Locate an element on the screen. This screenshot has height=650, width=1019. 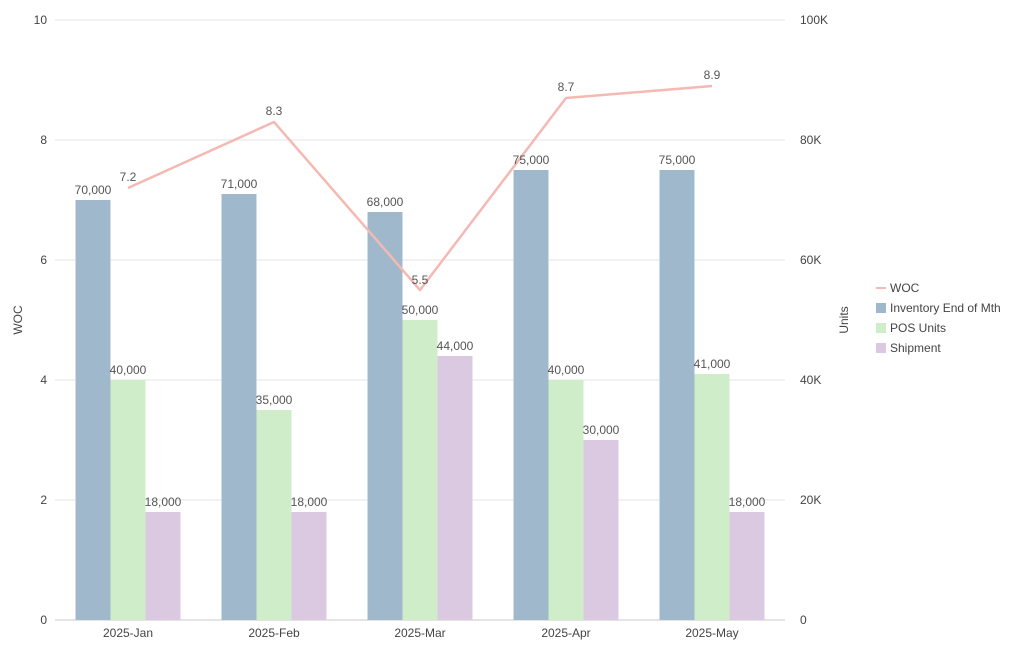
bar-data-label: 71,000 is located at coordinates (239, 184).